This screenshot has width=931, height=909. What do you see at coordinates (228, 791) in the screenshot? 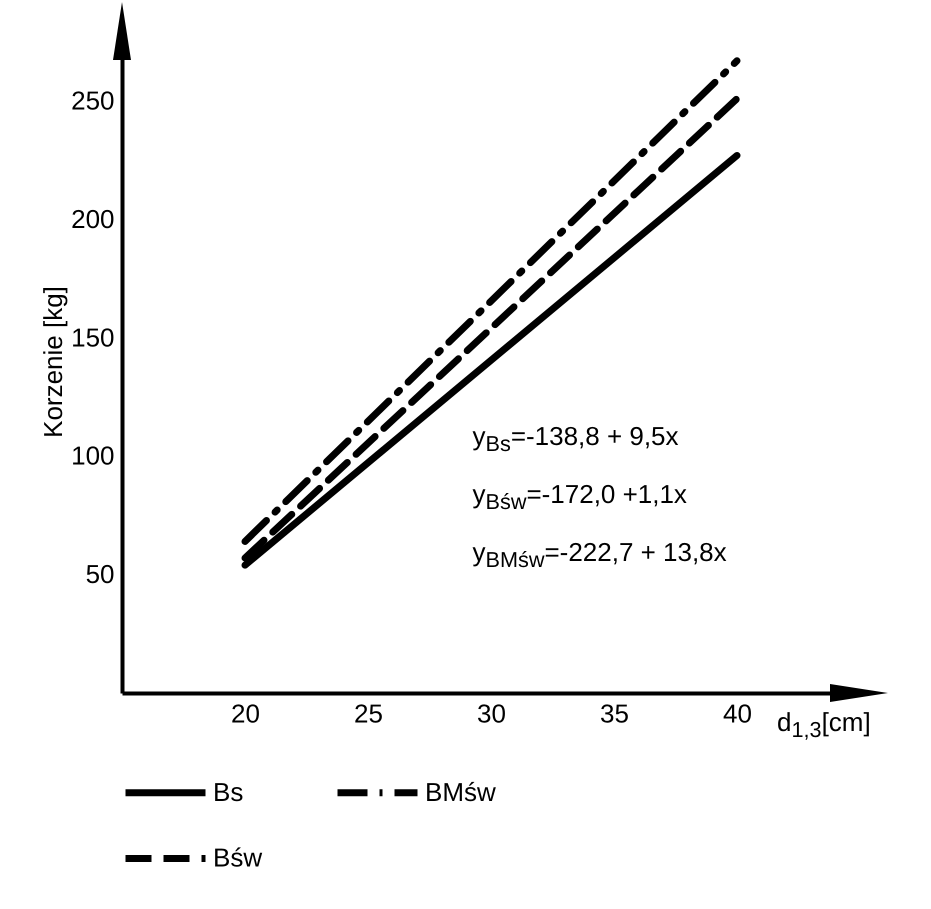
I see `legend-label: Bs` at bounding box center [228, 791].